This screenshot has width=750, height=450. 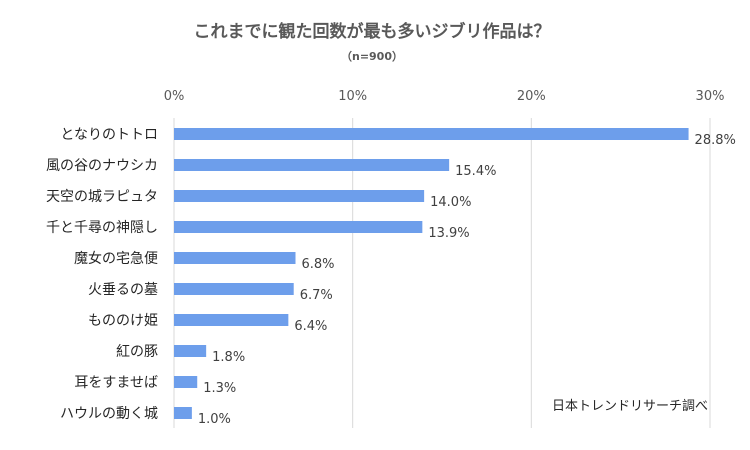 What do you see at coordinates (102, 197) in the screenshot?
I see `category-label: 天空の城ラピュタ` at bounding box center [102, 197].